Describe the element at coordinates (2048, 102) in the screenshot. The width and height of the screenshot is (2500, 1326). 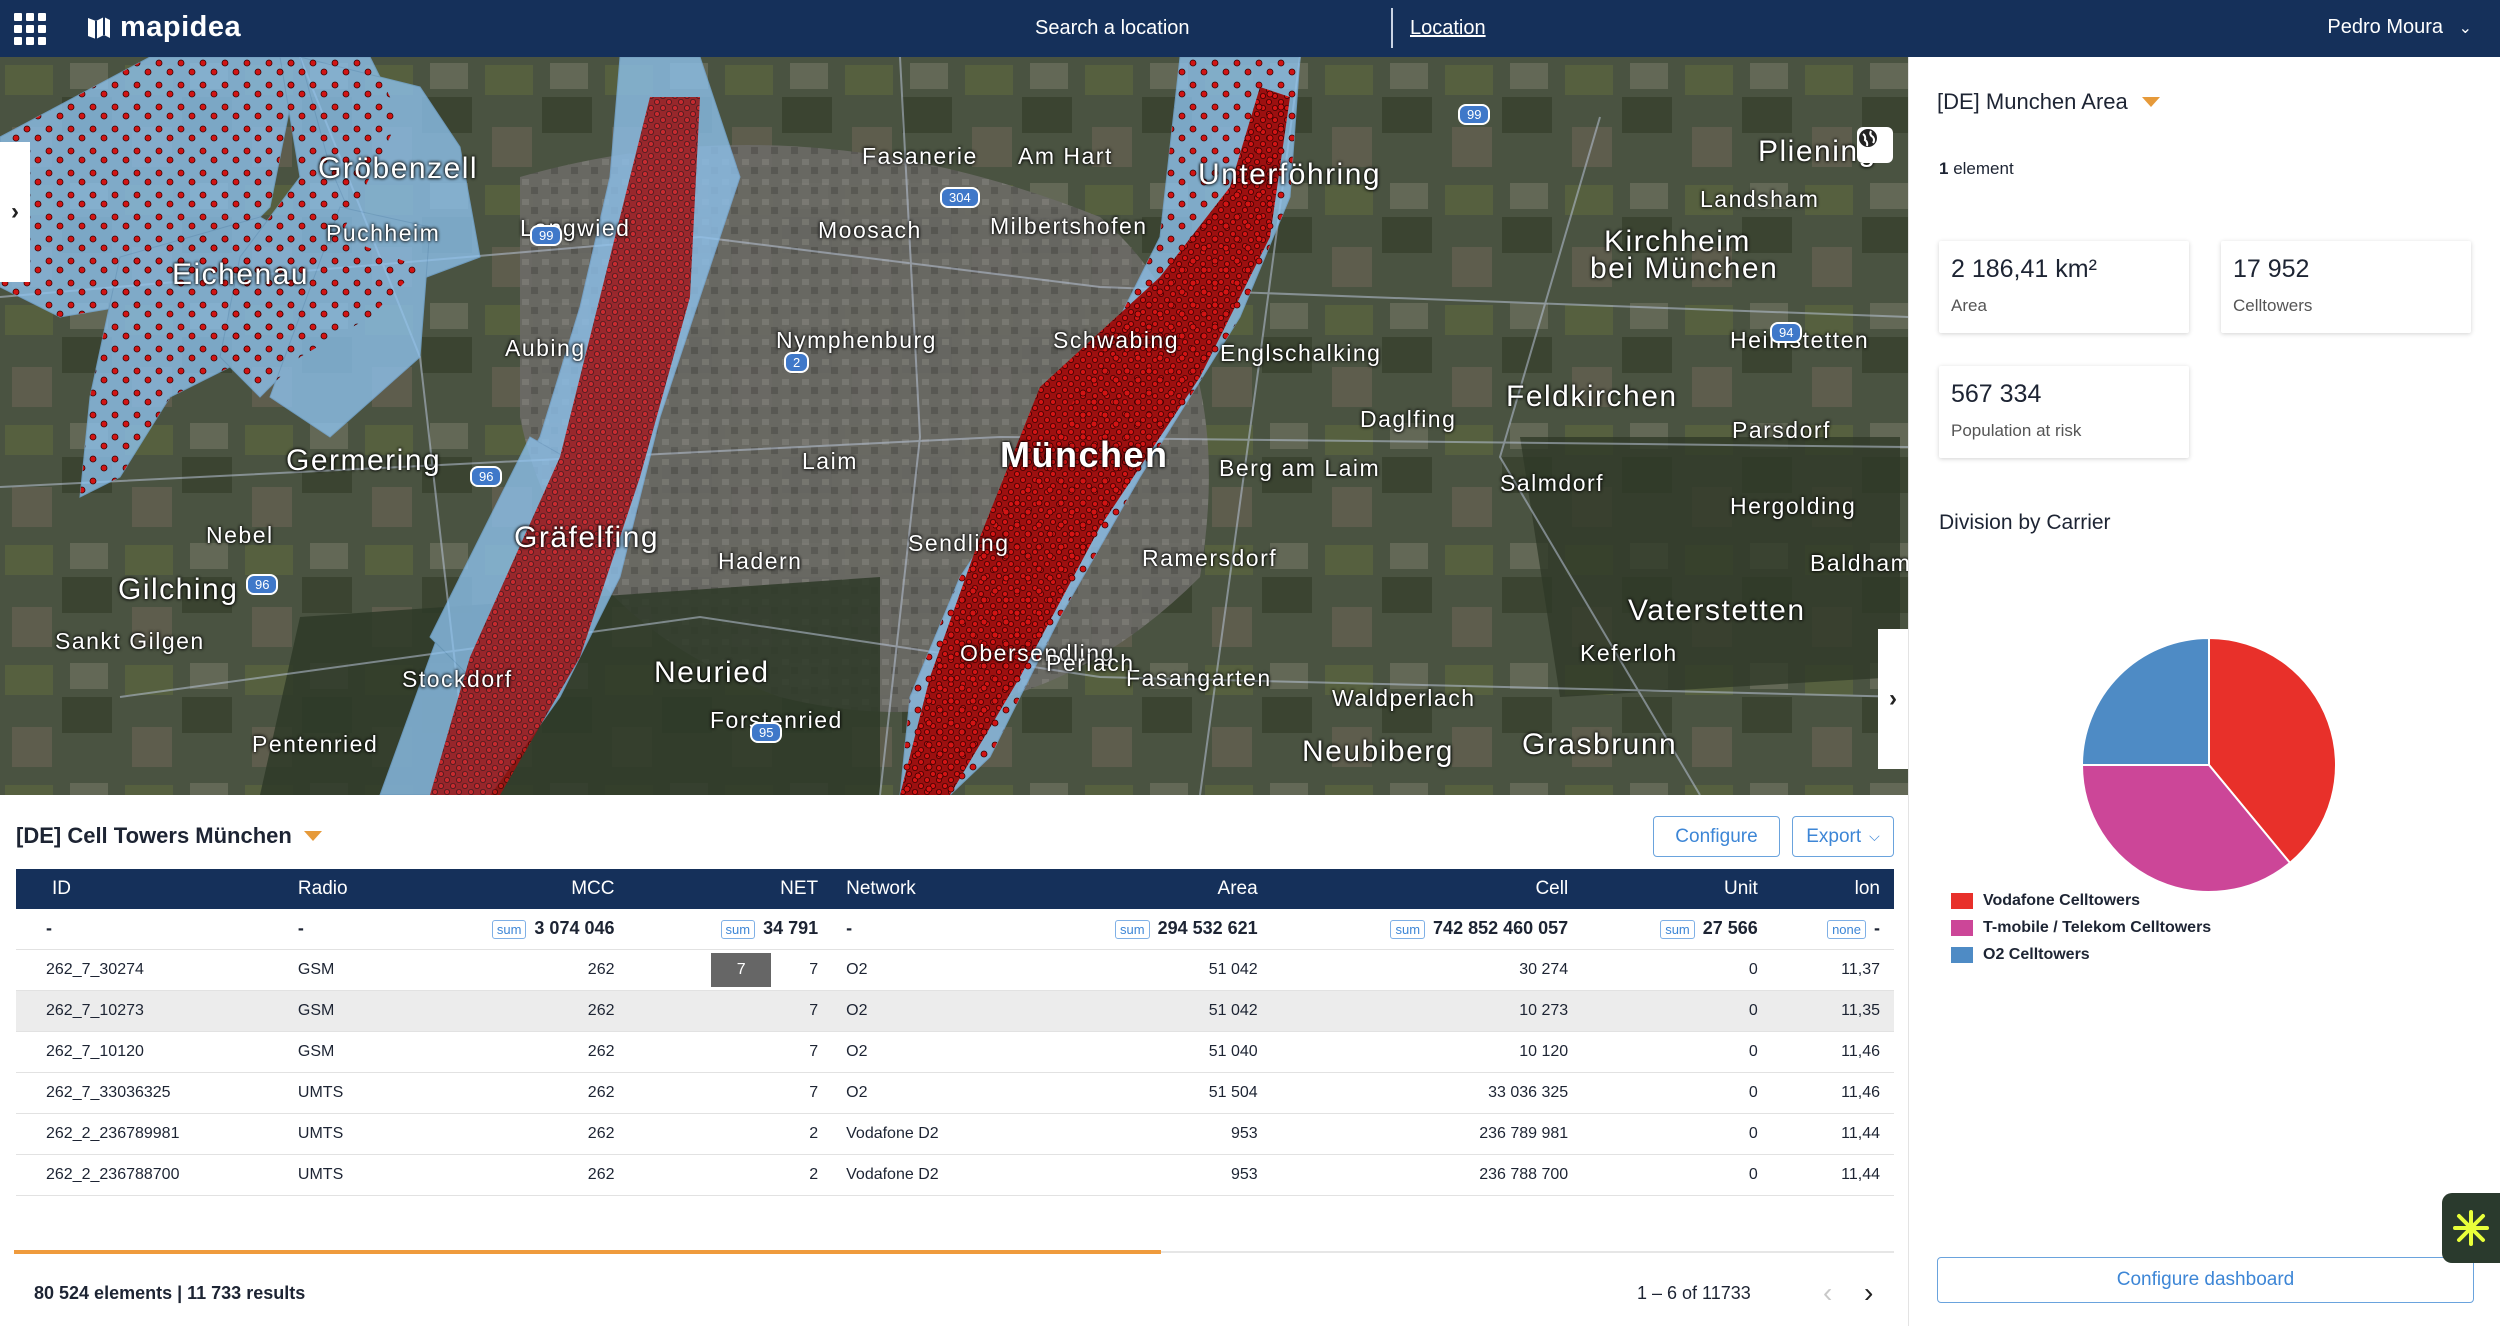
I see `dashboard-title: [DE] Munchen Area` at that location.